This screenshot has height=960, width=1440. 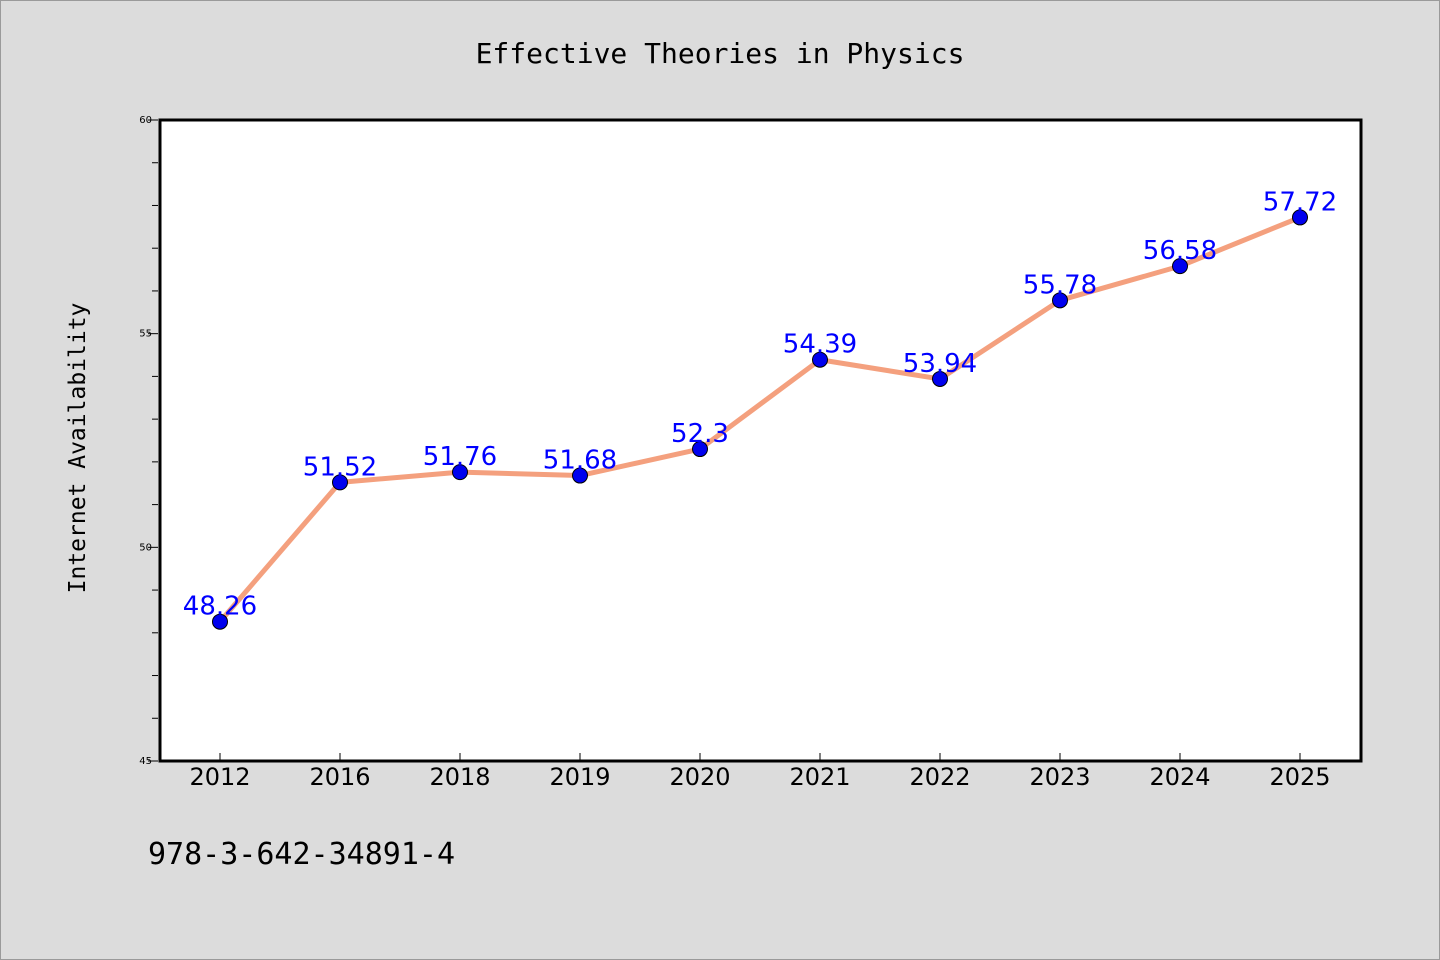 What do you see at coordinates (219, 777) in the screenshot?
I see `x-tick-label: 2012` at bounding box center [219, 777].